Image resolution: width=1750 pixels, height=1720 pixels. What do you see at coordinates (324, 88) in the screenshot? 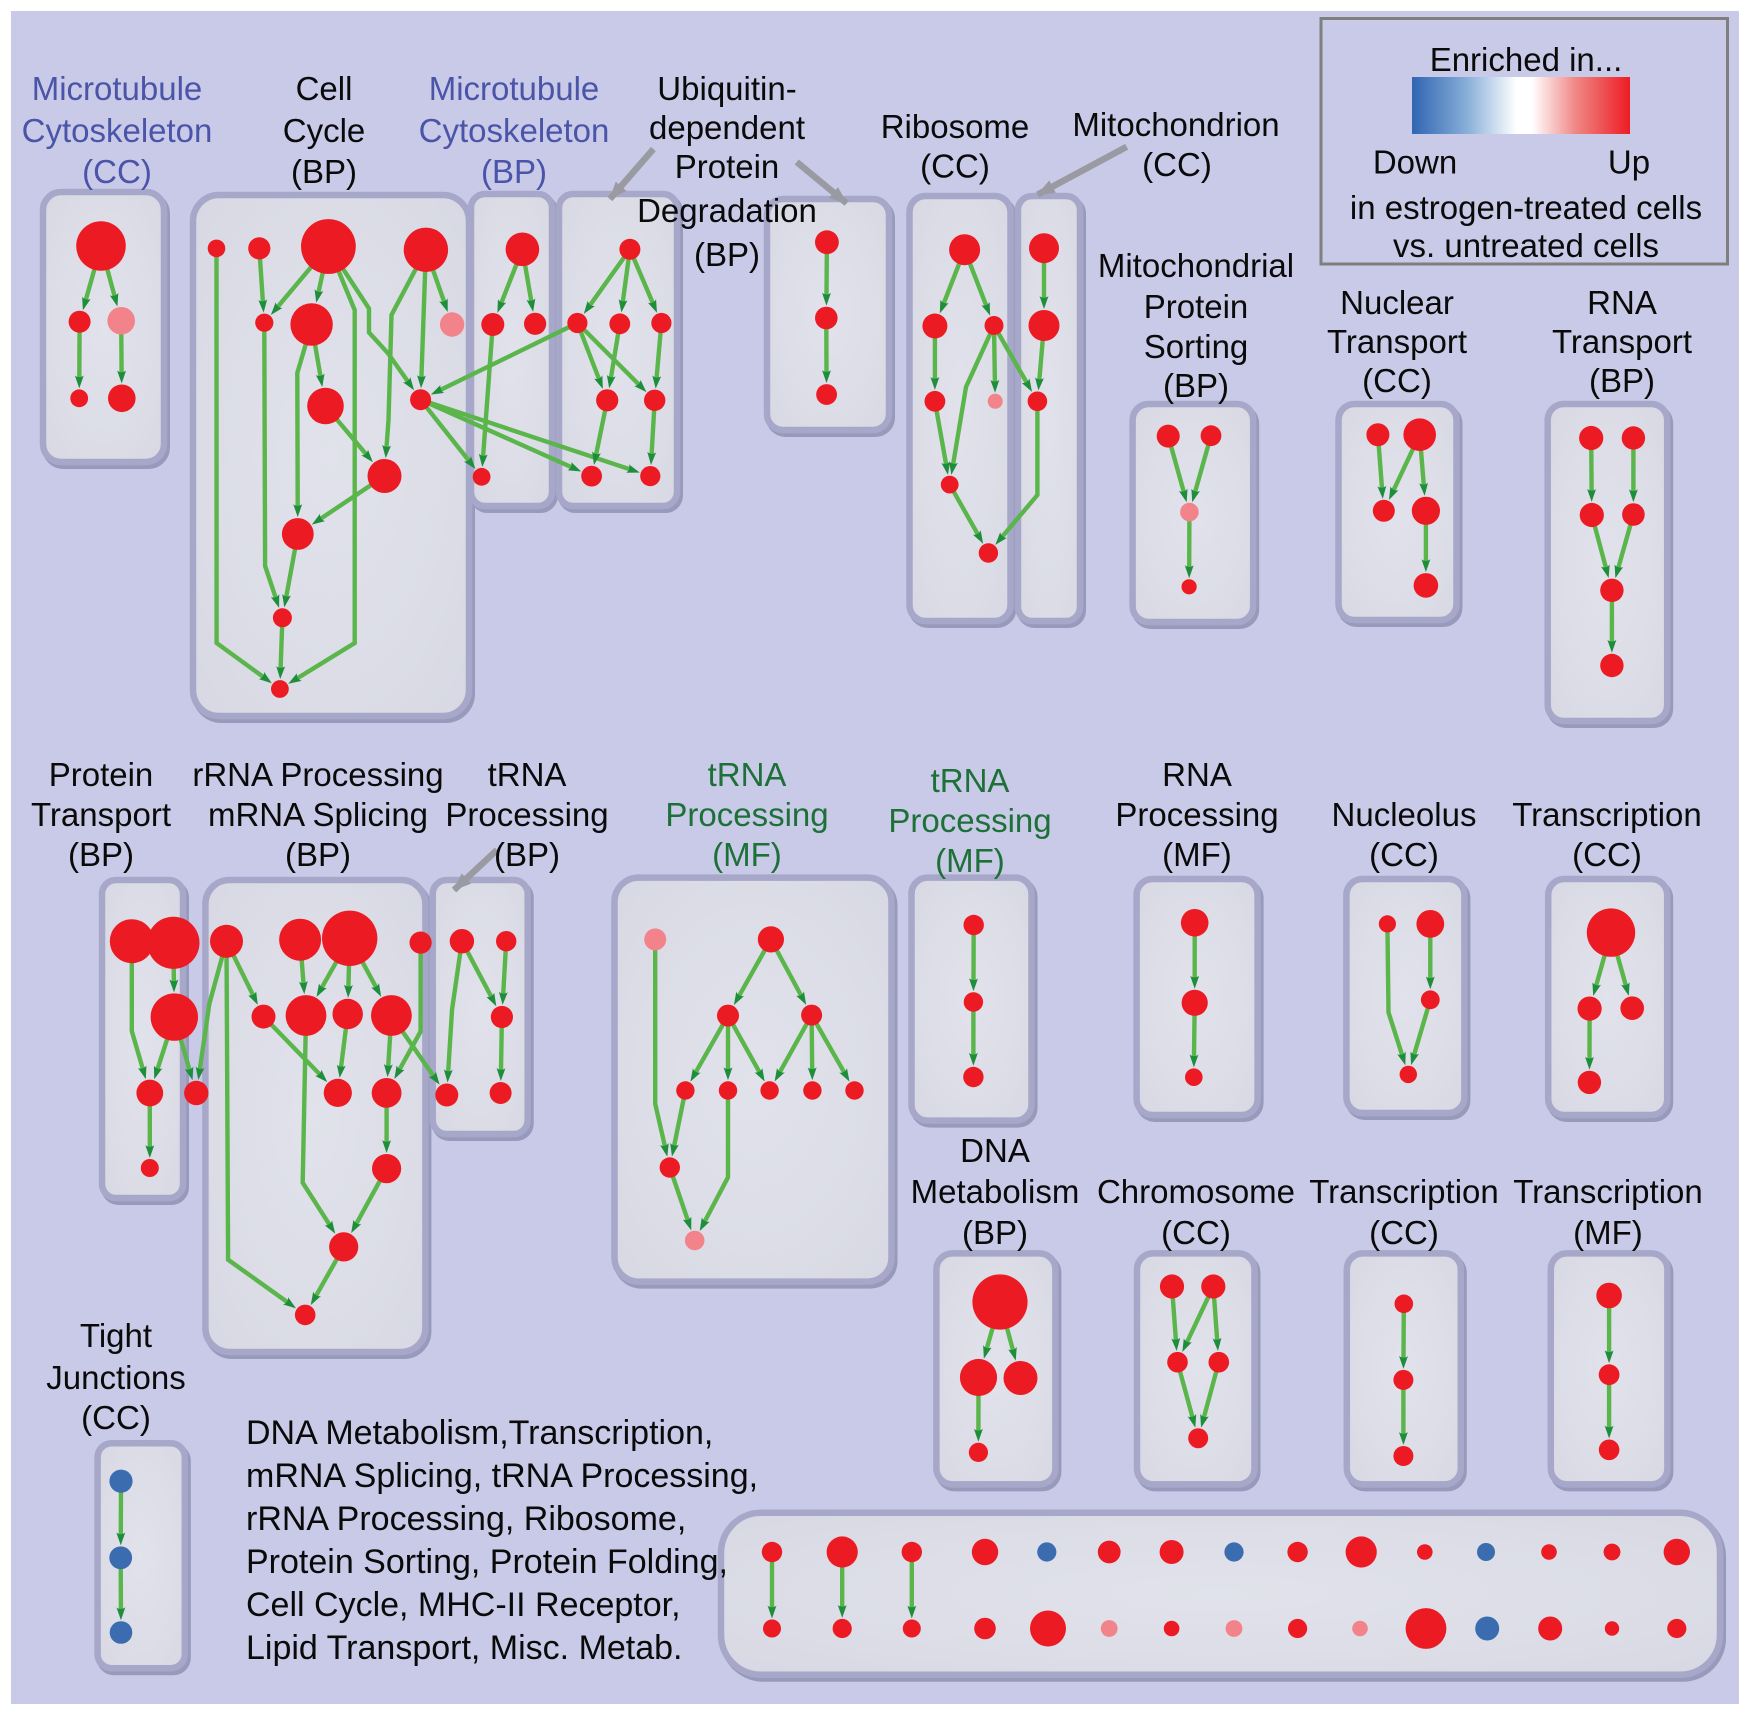
I see `svg-text: Cell` at bounding box center [324, 88].